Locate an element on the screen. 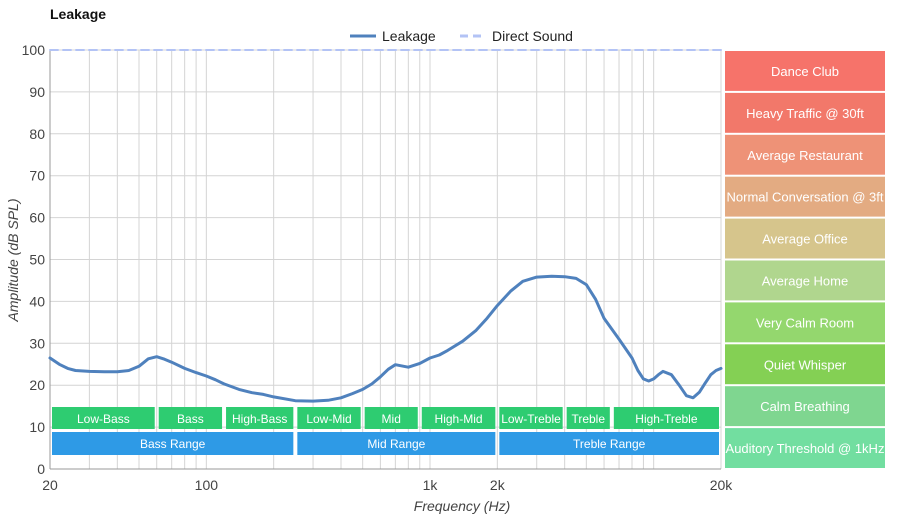  band-low-bass is located at coordinates (103, 418).